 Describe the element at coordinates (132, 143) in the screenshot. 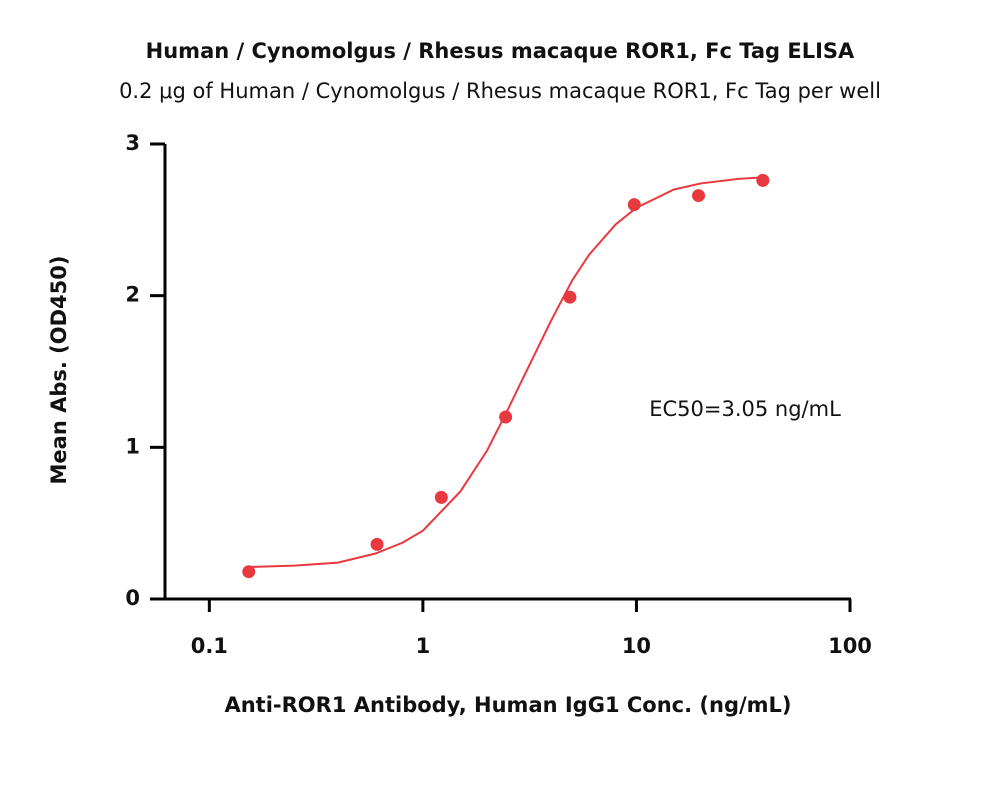

I see `y-tick-label: 3` at that location.